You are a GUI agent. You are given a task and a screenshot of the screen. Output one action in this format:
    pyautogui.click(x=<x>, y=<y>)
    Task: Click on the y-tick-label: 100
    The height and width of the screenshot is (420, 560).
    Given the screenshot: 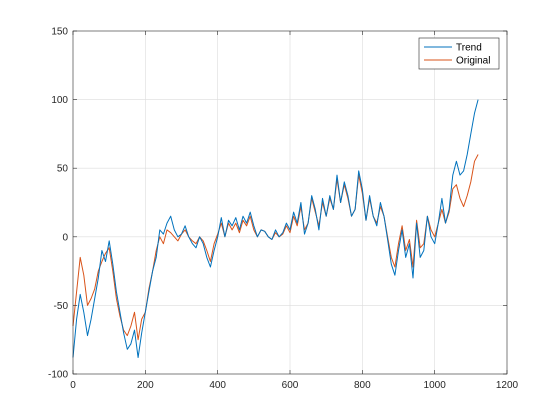 What is the action you would take?
    pyautogui.click(x=59, y=100)
    